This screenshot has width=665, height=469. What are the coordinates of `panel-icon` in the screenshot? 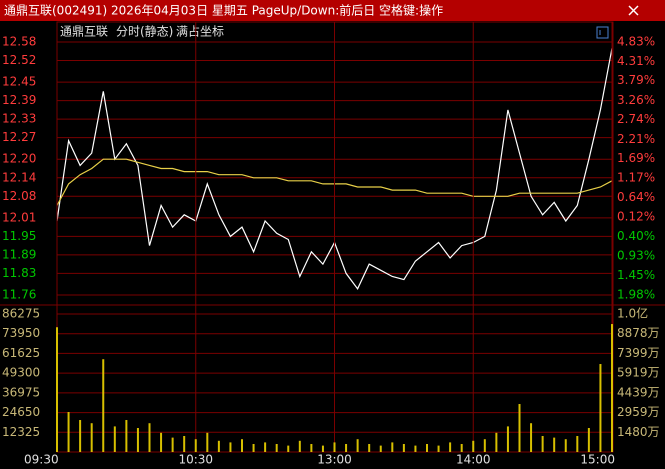 It's located at (602, 32).